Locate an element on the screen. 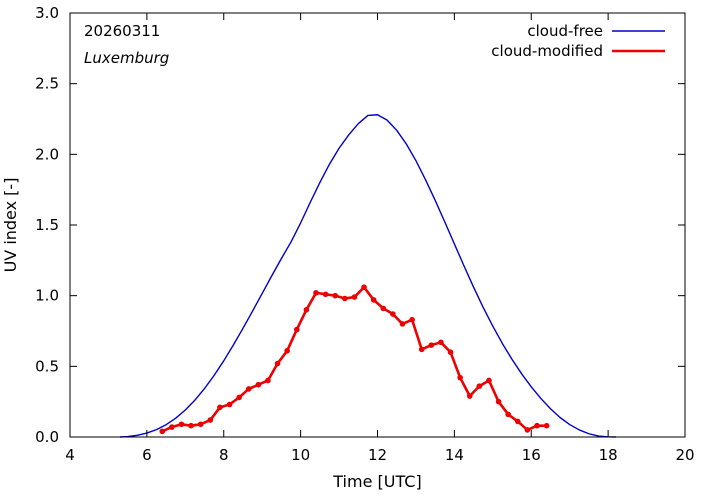 The height and width of the screenshot is (497, 702). x-tick-label: 6 is located at coordinates (147, 455).